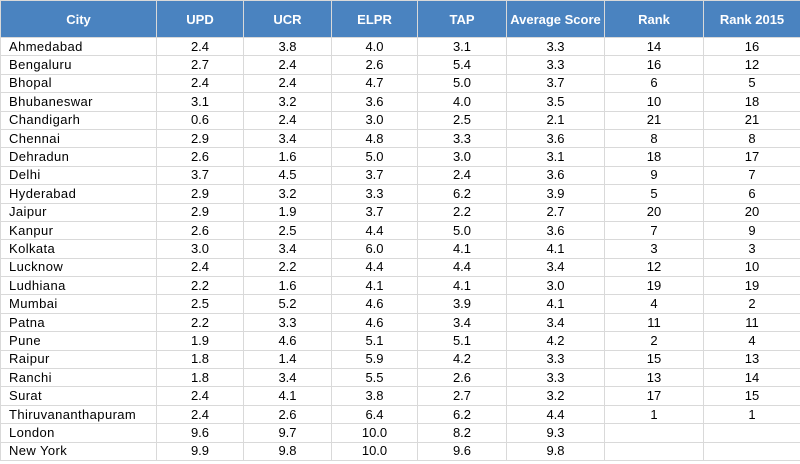 Image resolution: width=800 pixels, height=464 pixels. Describe the element at coordinates (374, 396) in the screenshot. I see `elpr-cell: 3.8` at that location.